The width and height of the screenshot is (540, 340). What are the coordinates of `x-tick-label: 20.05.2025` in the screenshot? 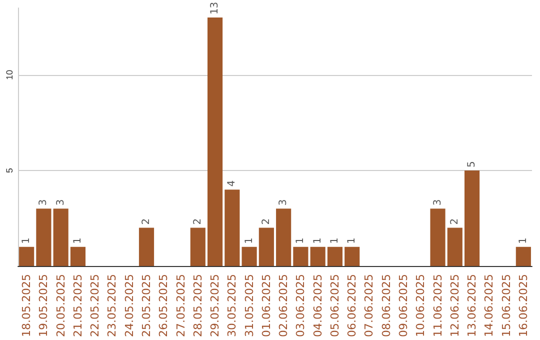 It's located at (61, 306).